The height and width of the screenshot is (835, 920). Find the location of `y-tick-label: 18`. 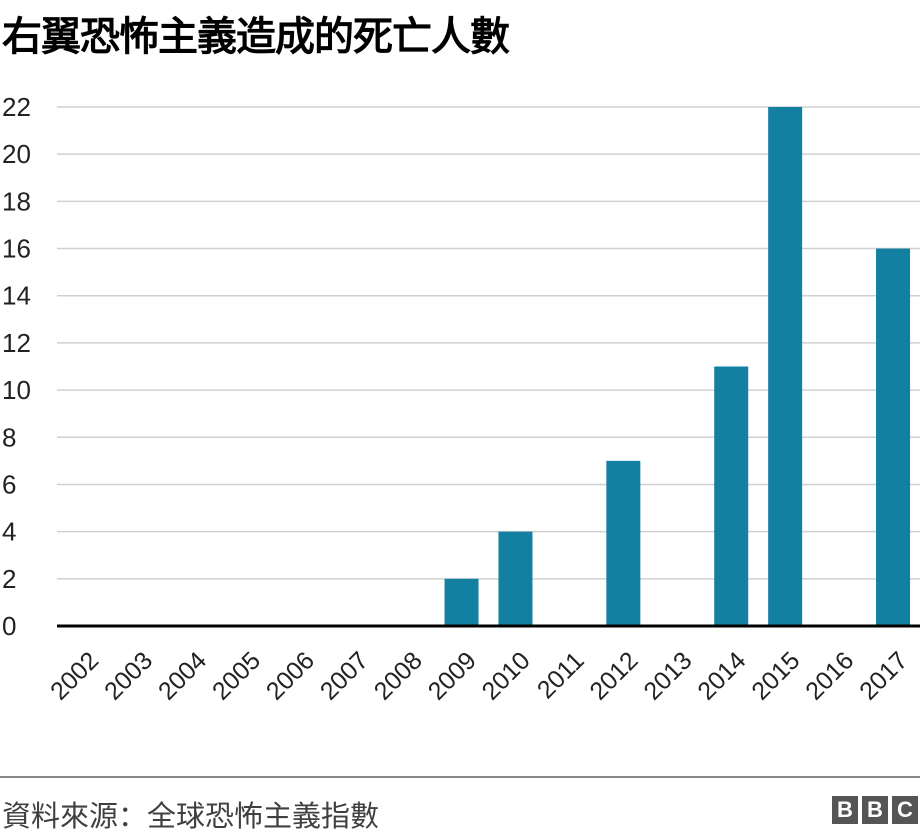

y-tick-label: 18 is located at coordinates (16, 201).